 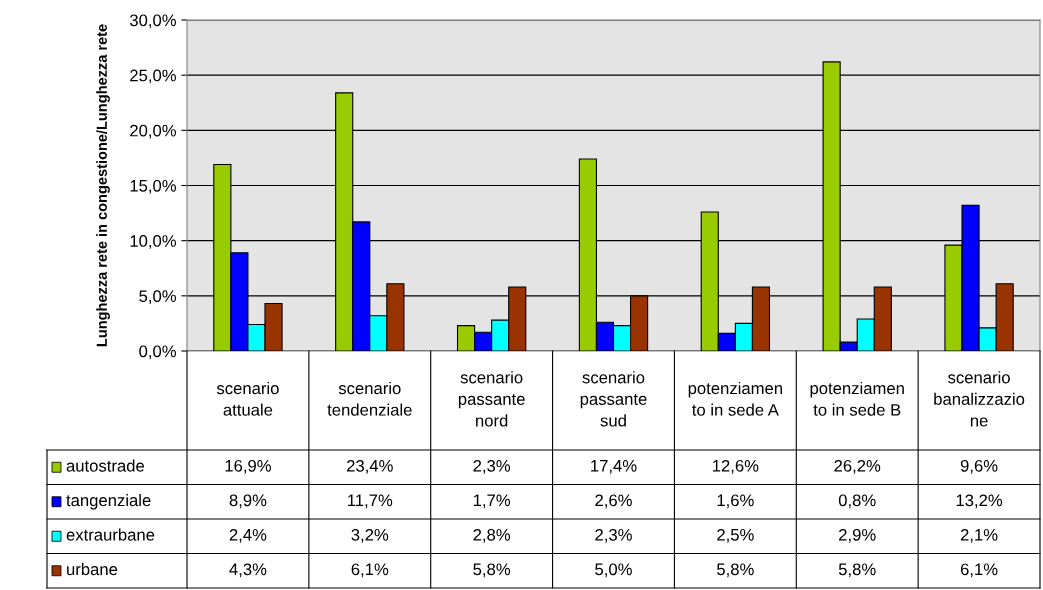 What do you see at coordinates (108, 501) in the screenshot?
I see `legend-label: tangenziale` at bounding box center [108, 501].